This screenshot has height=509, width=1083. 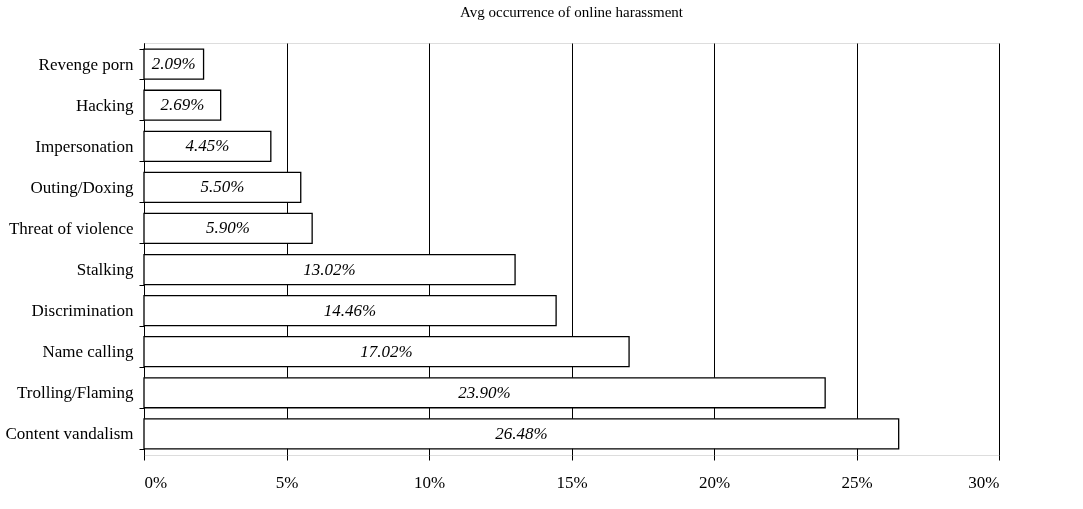 I want to click on y-tick-label: Impersonation, so click(x=84, y=146).